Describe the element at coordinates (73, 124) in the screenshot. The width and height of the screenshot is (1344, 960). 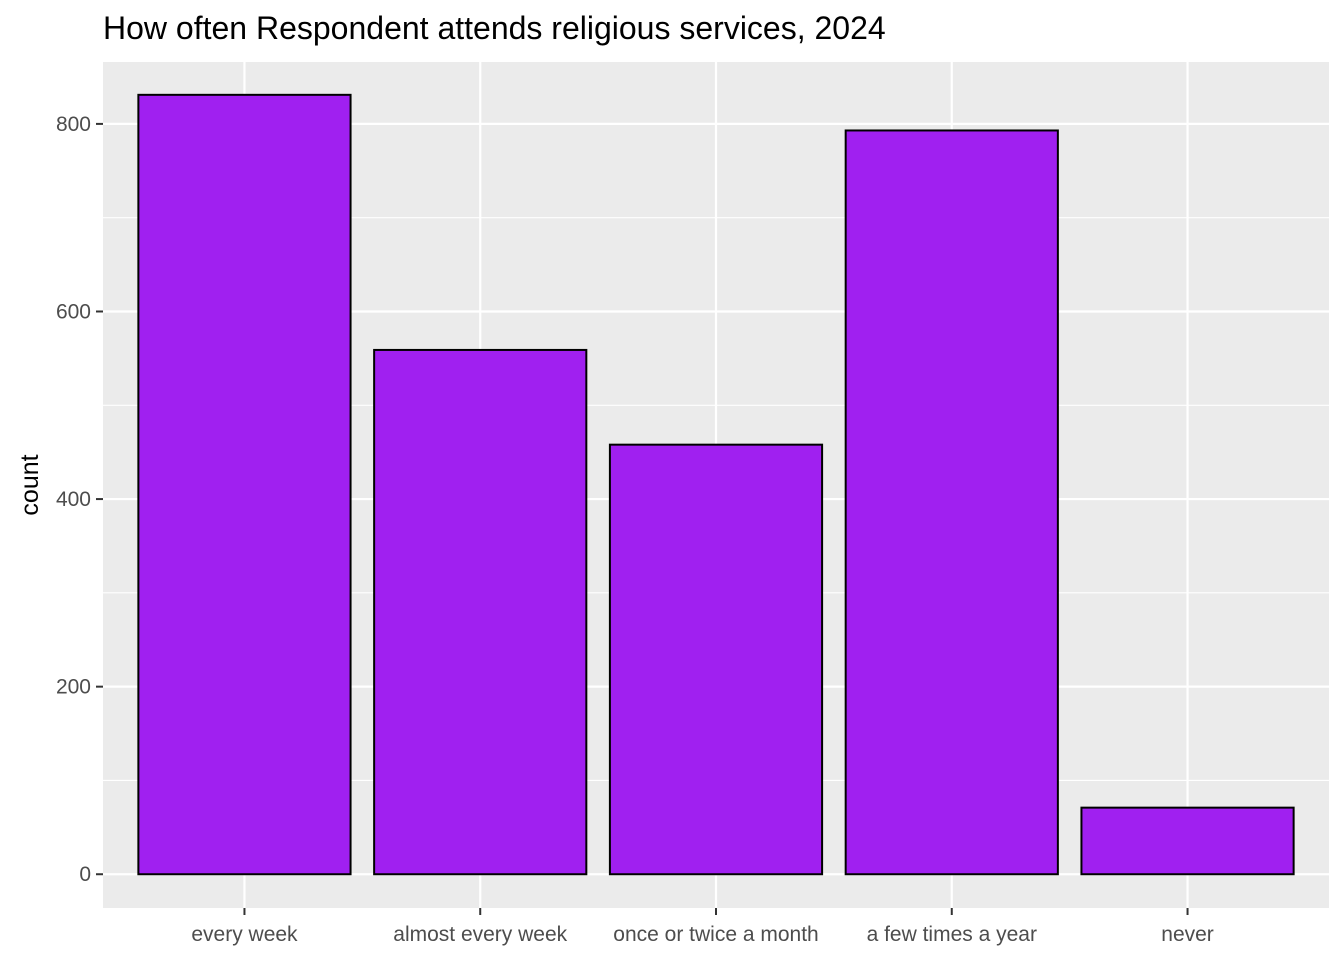
I see `y-tick-label: 800` at that location.